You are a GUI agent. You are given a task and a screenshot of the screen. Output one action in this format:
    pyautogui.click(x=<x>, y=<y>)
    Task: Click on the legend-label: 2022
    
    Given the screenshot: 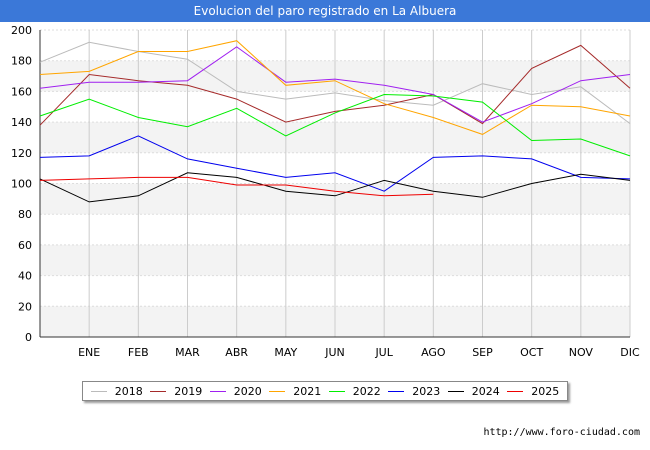 What is the action you would take?
    pyautogui.click(x=366, y=391)
    